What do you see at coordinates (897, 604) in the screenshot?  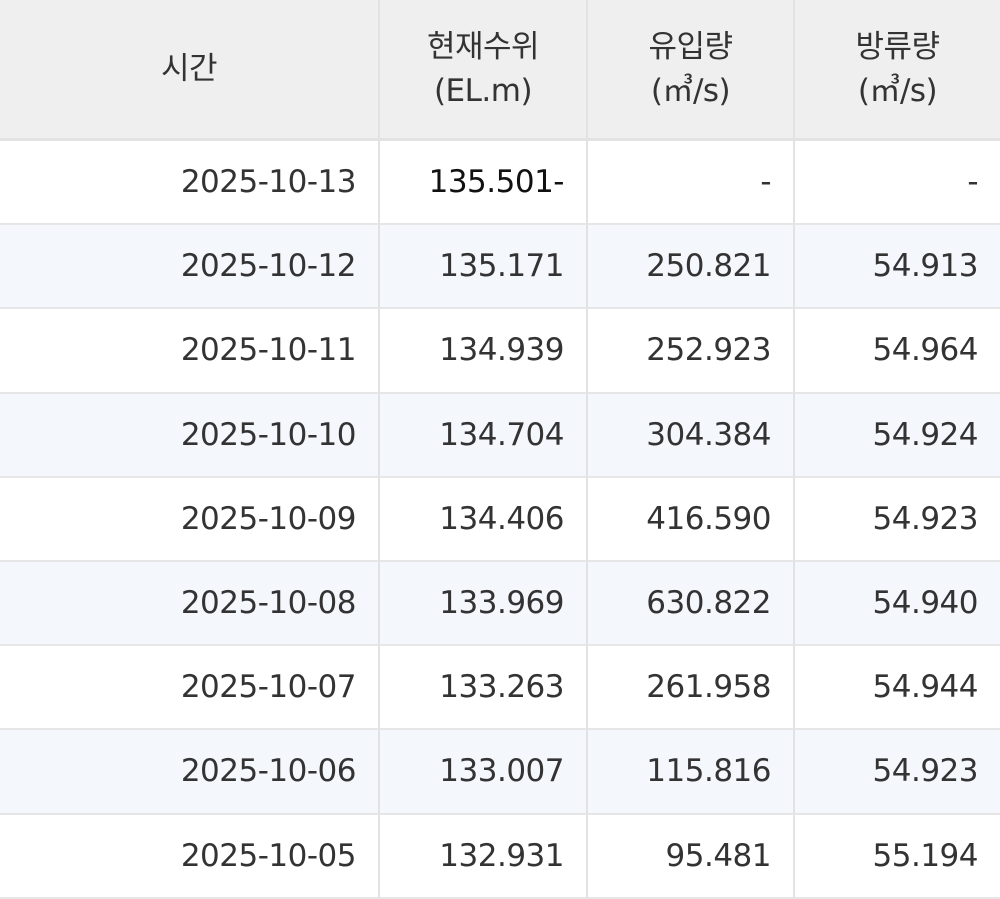 I see `value-cell: 54.940` at bounding box center [897, 604].